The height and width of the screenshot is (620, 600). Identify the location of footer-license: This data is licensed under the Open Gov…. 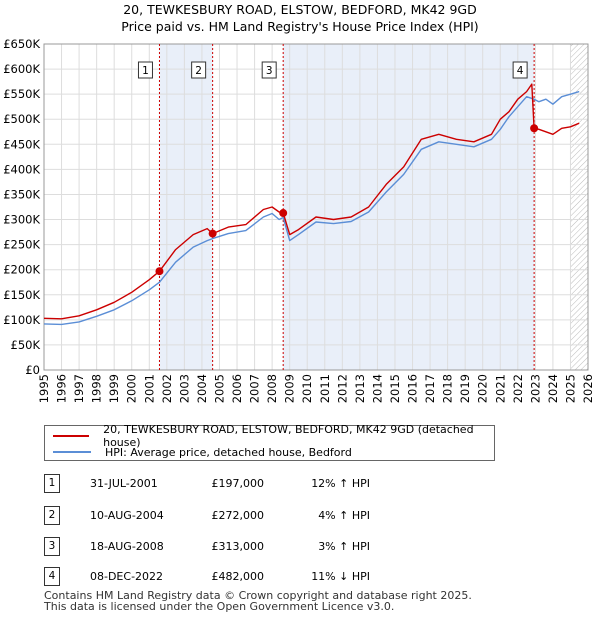
(219, 606).